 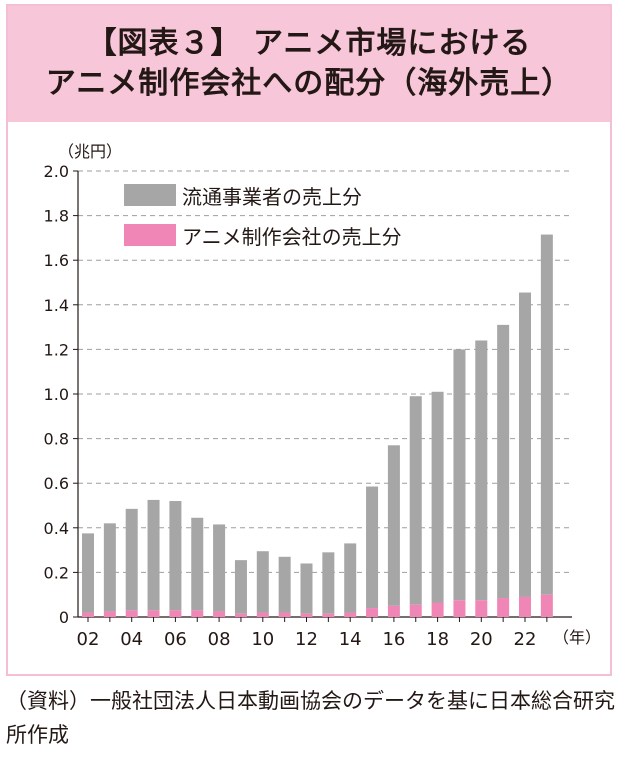 I want to click on y-tick-label: 1.4, so click(x=56, y=305).